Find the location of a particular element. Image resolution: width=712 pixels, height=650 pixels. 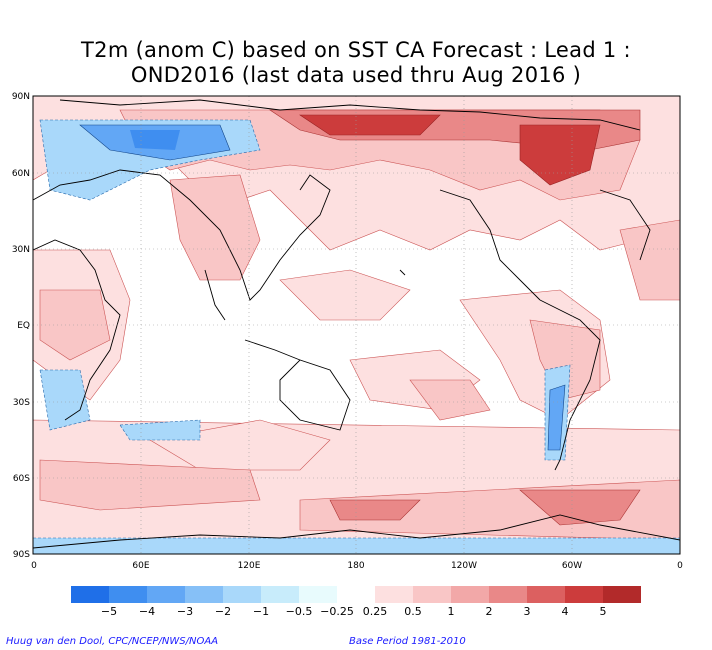

colorbar-label: −2 is located at coordinates (223, 611).